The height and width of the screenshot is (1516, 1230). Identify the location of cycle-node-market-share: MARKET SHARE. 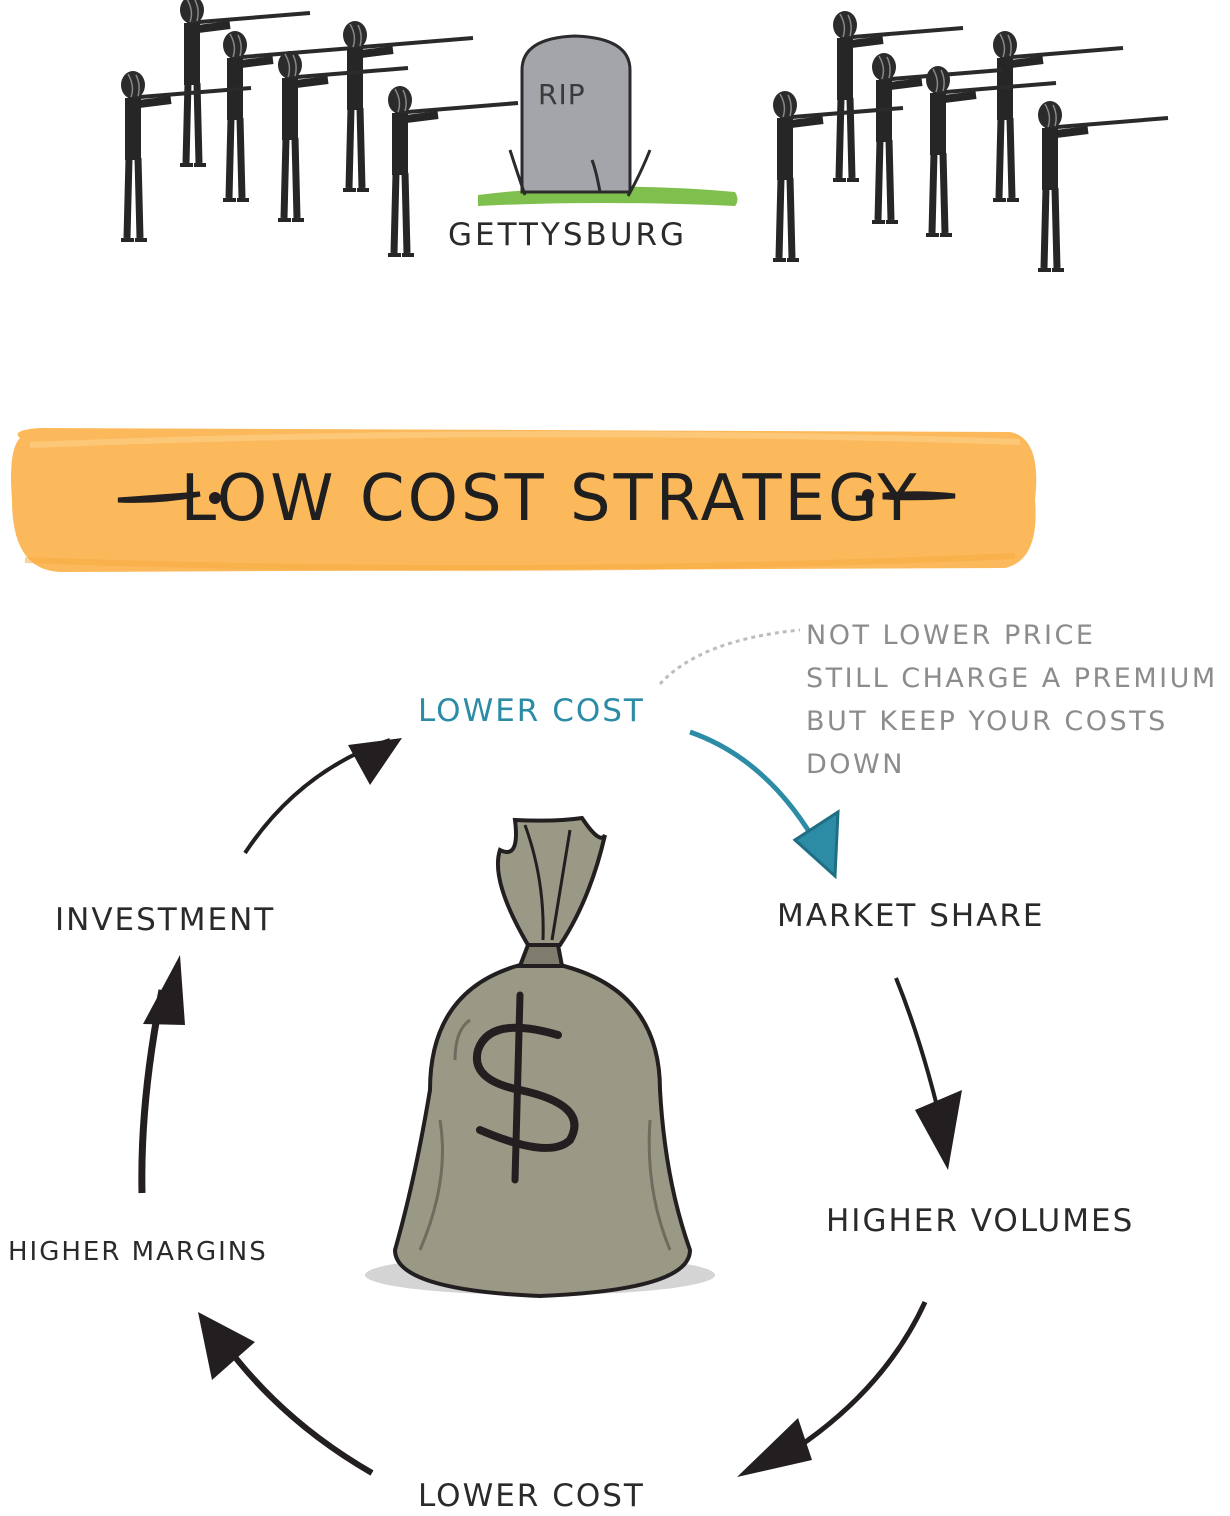
(911, 916).